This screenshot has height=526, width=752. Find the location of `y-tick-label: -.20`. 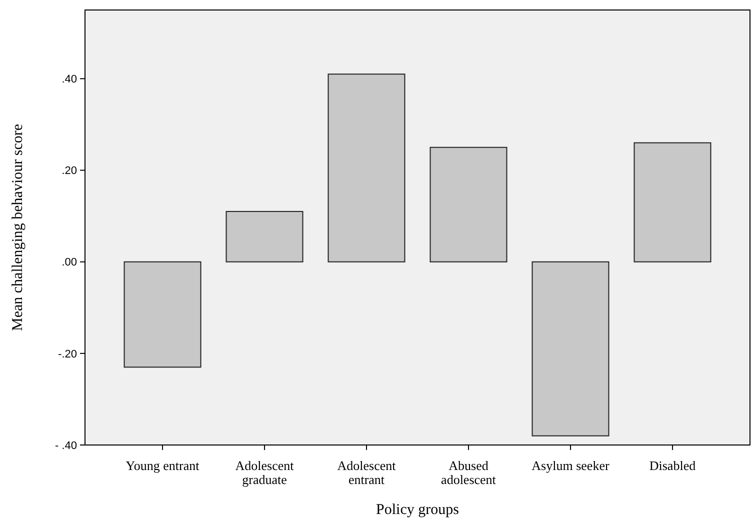

y-tick-label: -.20 is located at coordinates (67, 354).